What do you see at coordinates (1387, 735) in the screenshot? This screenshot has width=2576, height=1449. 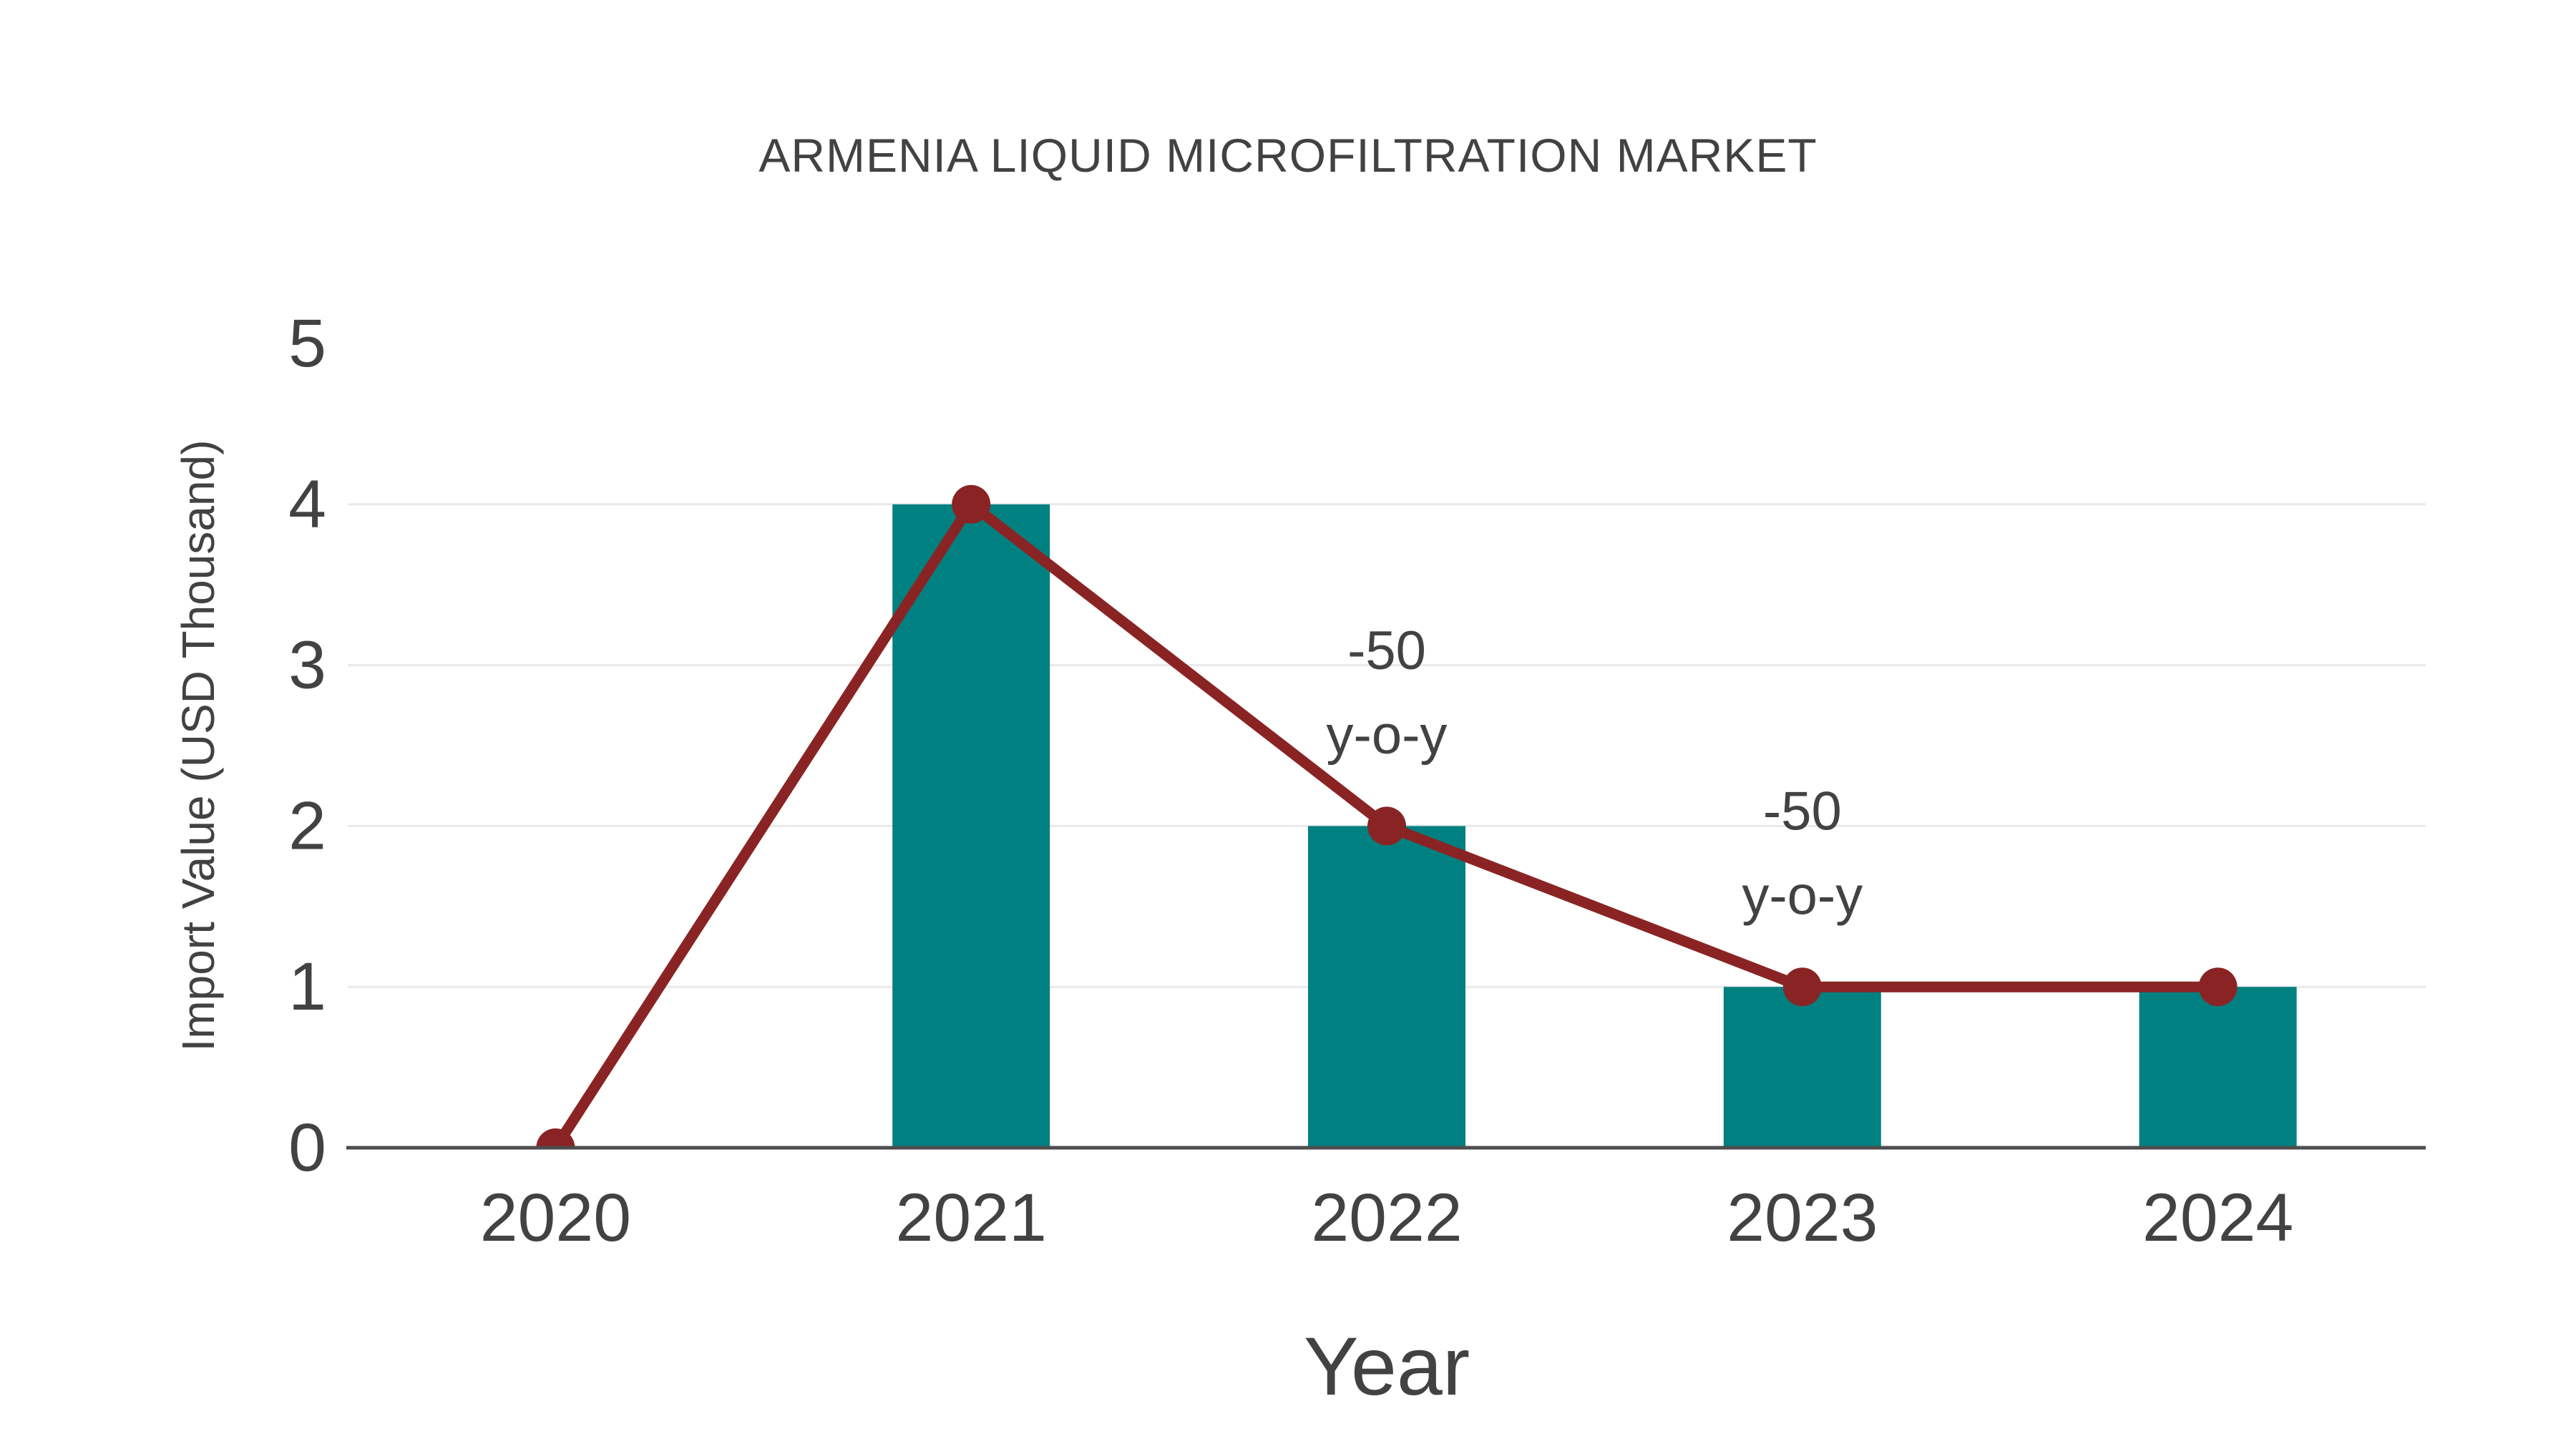 I see `annotation-caption-2022: y-o-y` at bounding box center [1387, 735].